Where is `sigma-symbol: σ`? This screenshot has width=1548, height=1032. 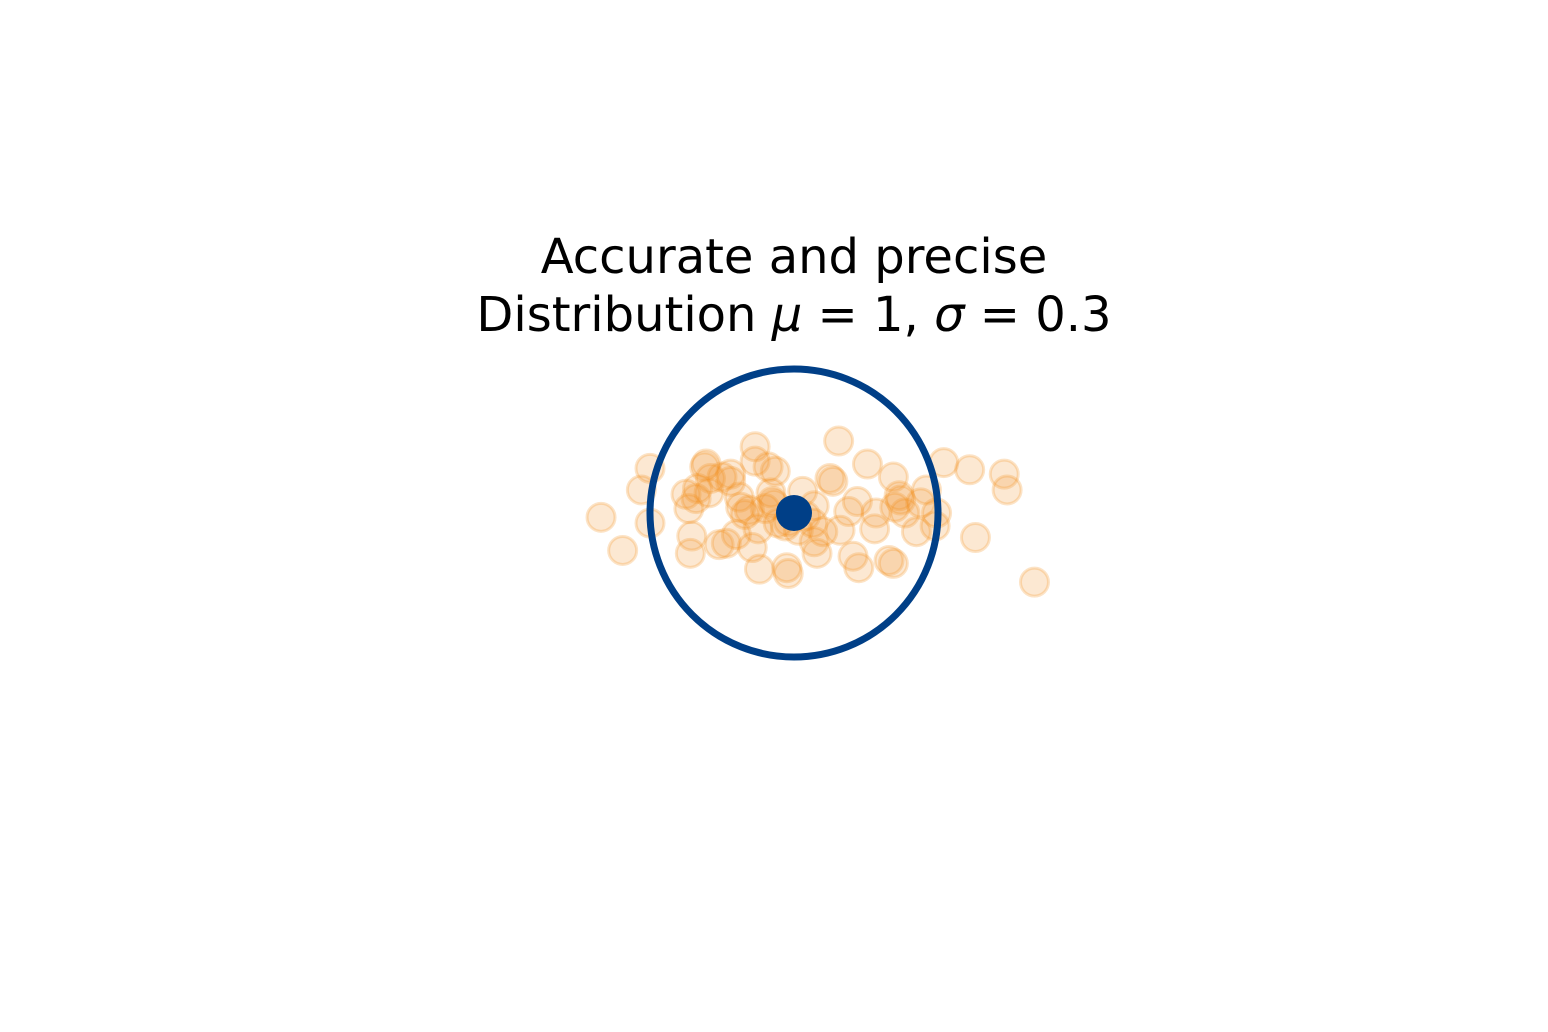
sigma-symbol: σ is located at coordinates (950, 315).